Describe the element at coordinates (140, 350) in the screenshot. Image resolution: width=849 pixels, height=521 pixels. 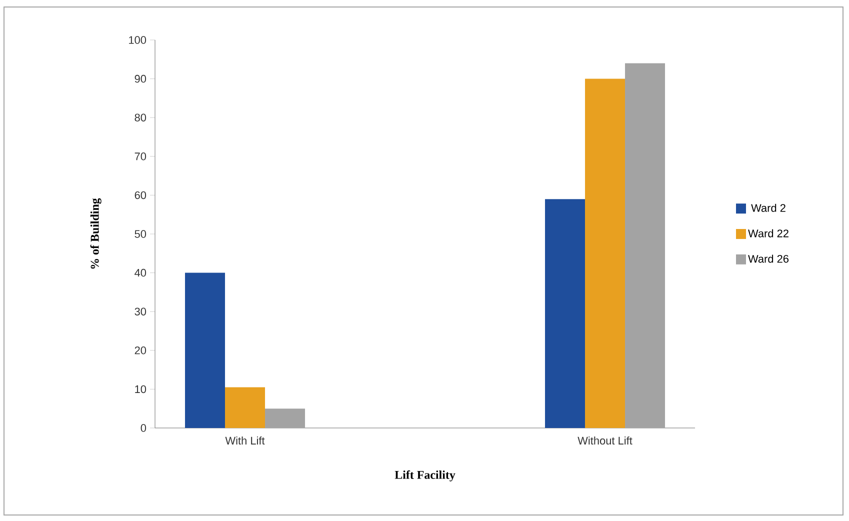
I see `y-tick-label: 20` at that location.